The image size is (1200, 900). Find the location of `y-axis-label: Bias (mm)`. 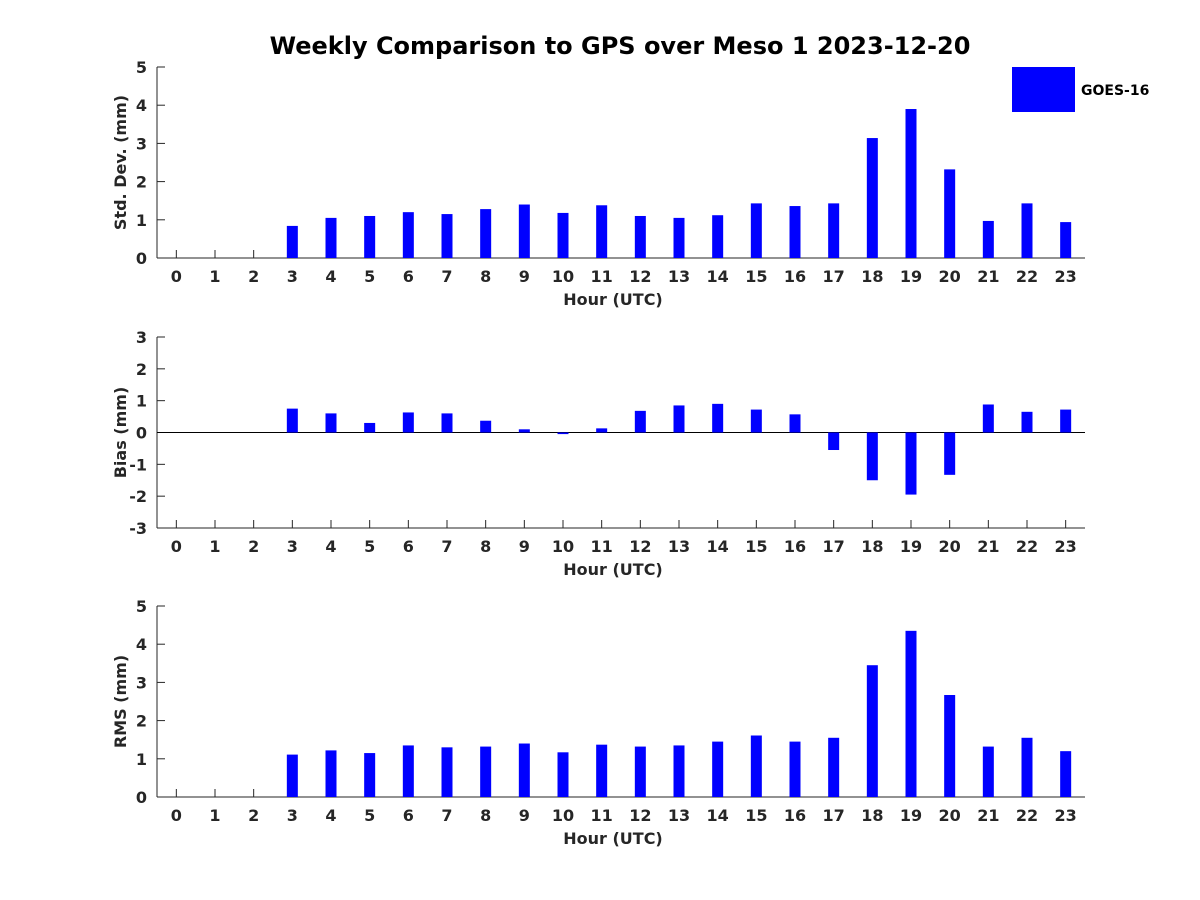

y-axis-label: Bias (mm) is located at coordinates (120, 433).